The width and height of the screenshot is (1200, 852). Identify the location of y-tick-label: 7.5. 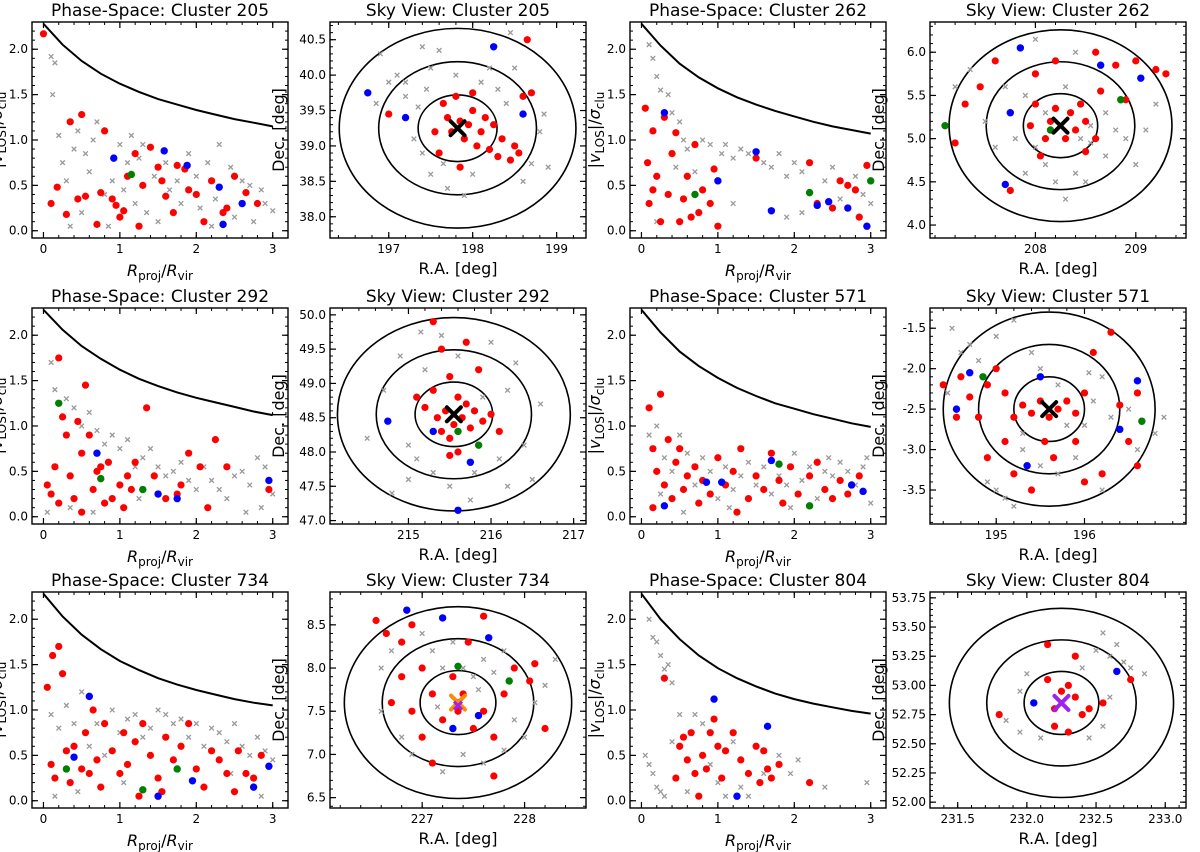
(316, 711).